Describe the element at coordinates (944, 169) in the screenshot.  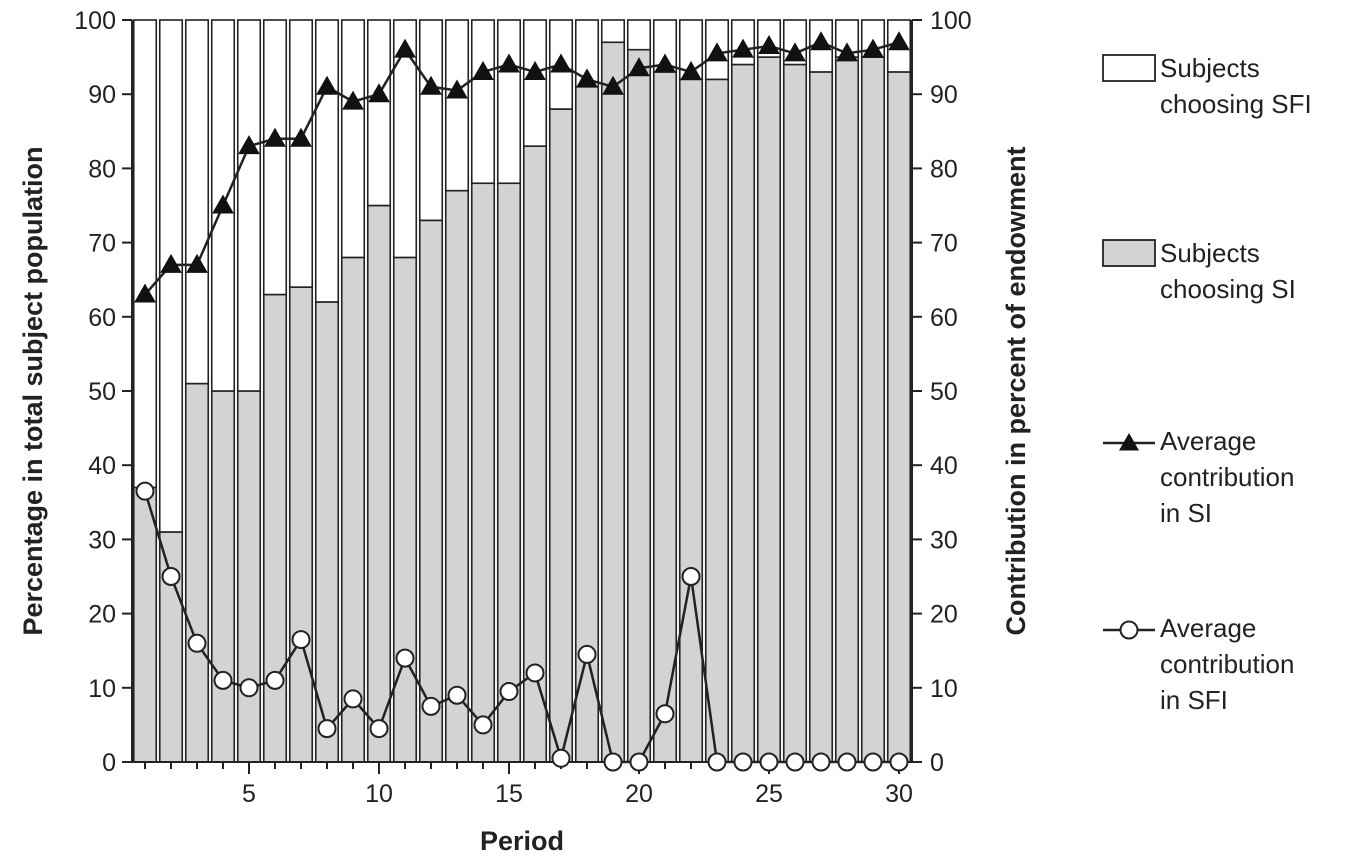
I see `y2-tick-label: 80` at that location.